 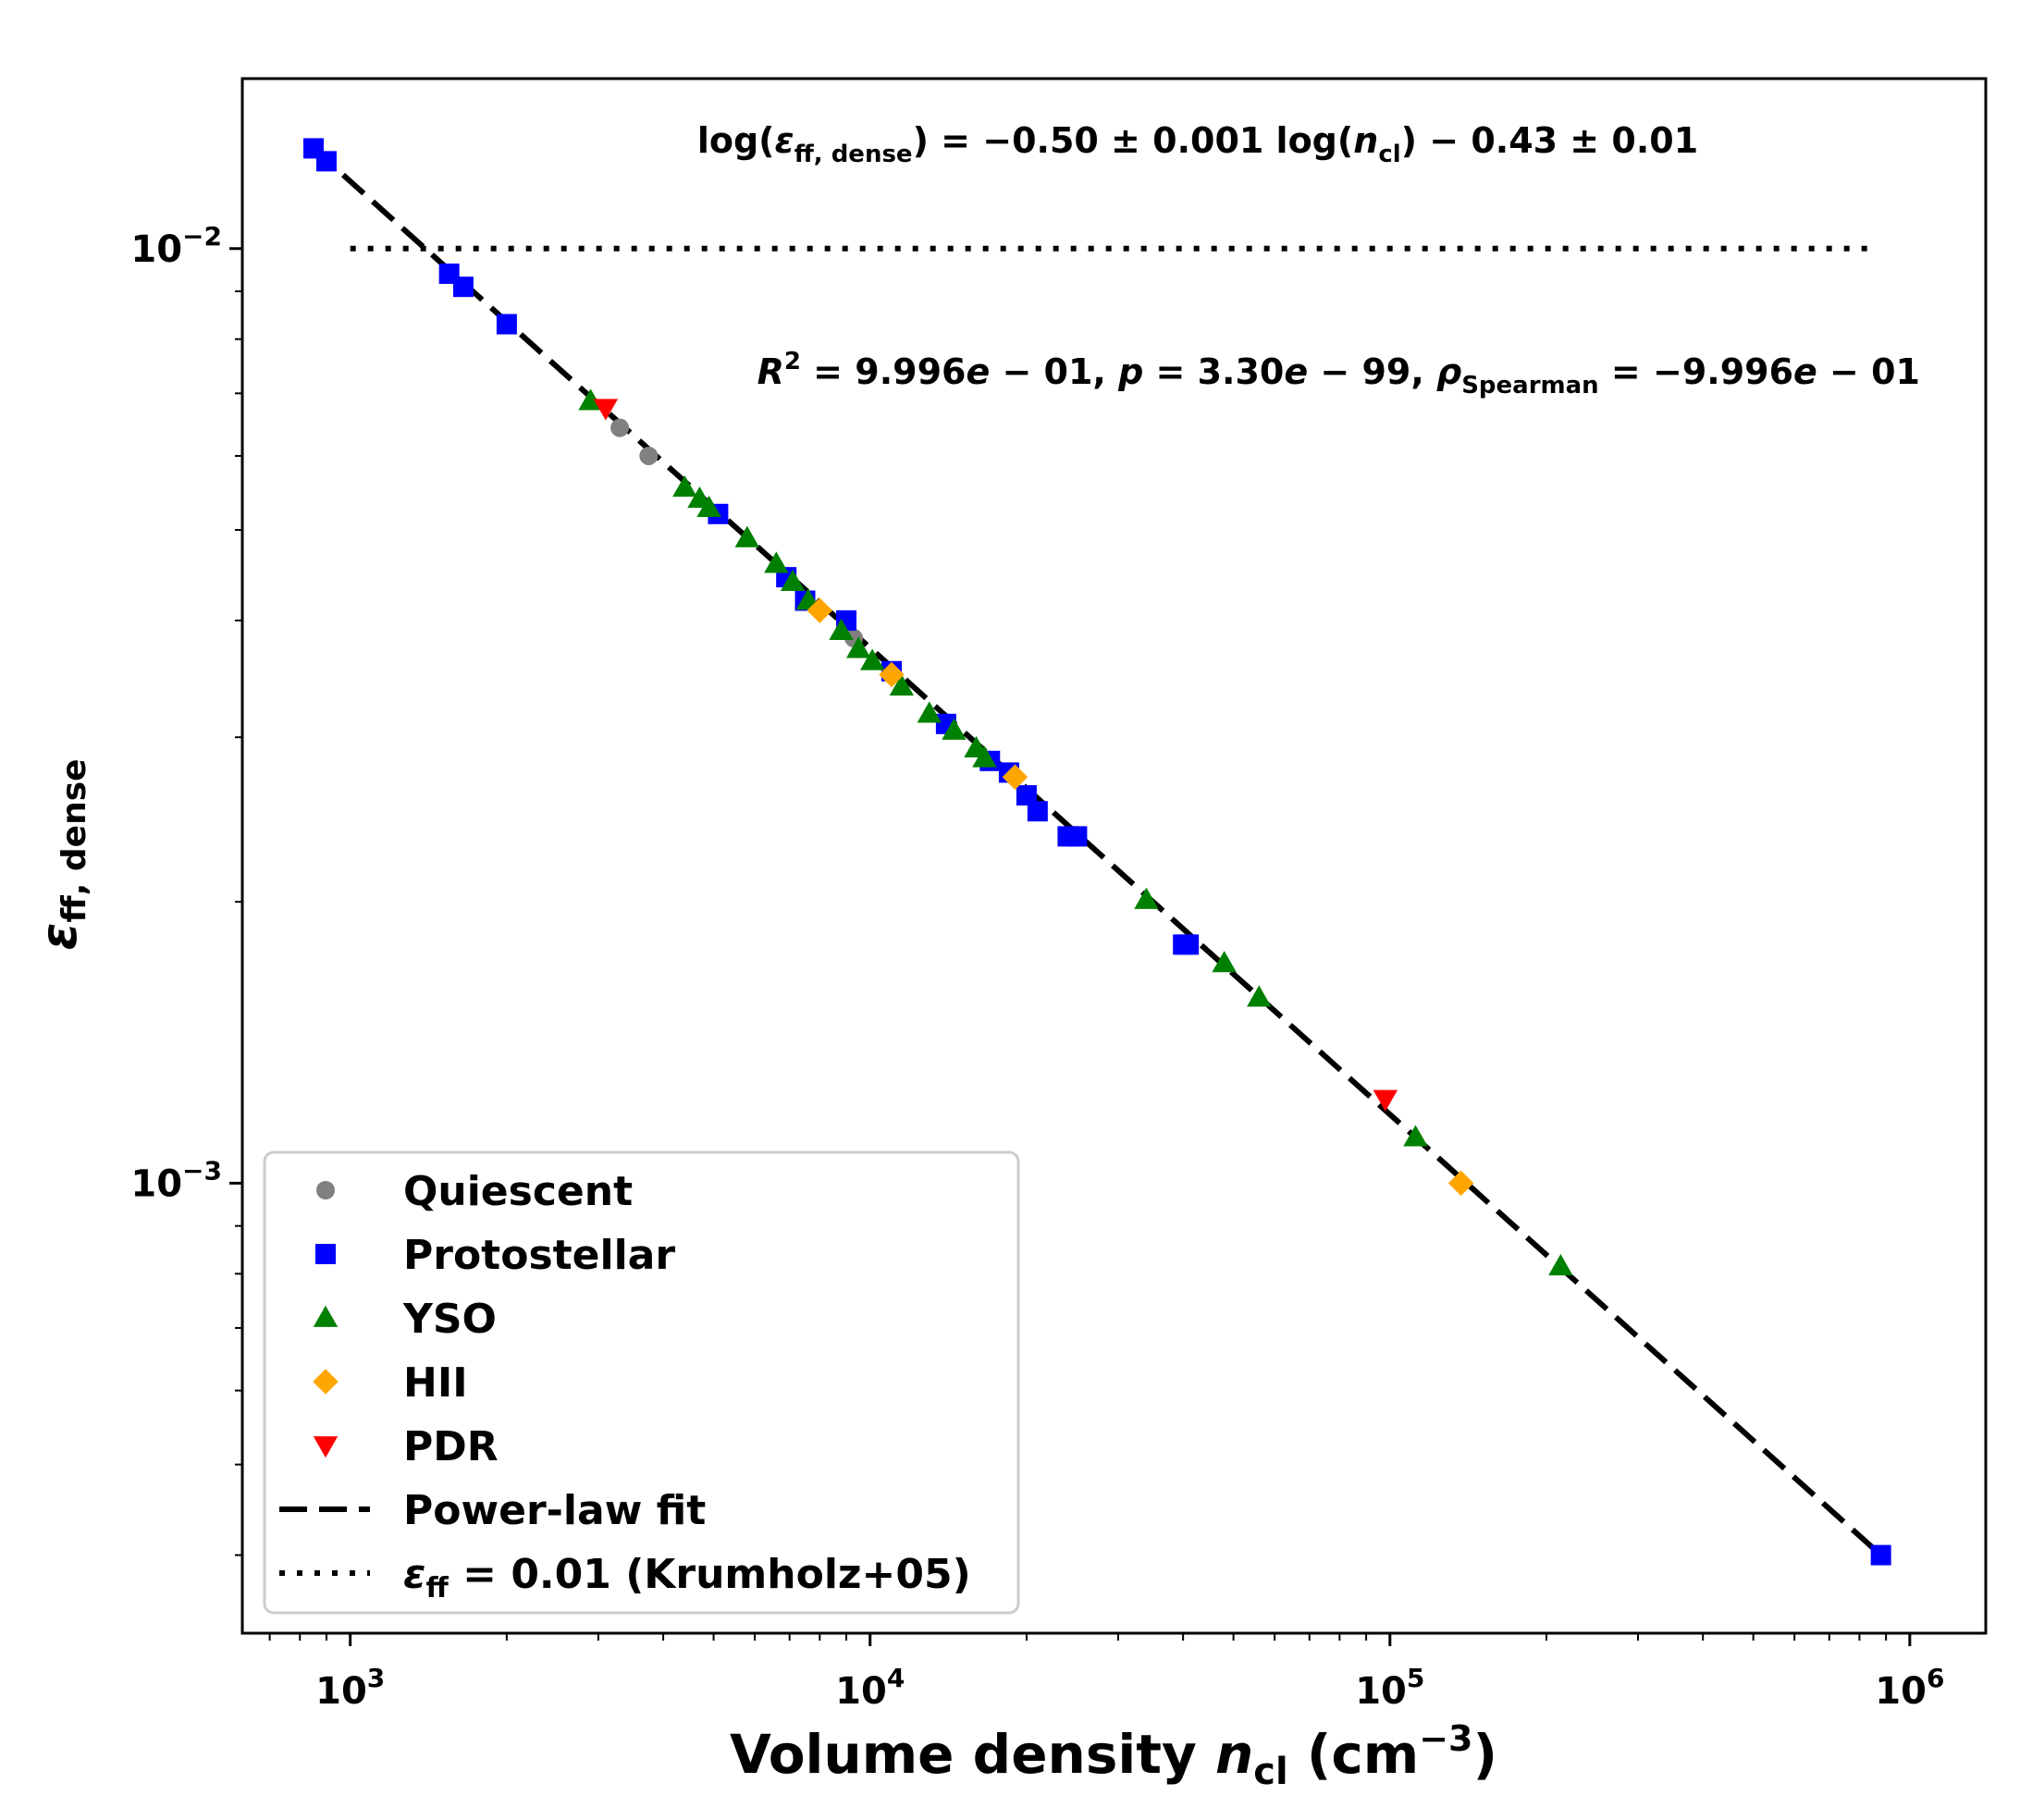 What do you see at coordinates (518, 1191) in the screenshot?
I see `legend-label: Quiescent` at bounding box center [518, 1191].